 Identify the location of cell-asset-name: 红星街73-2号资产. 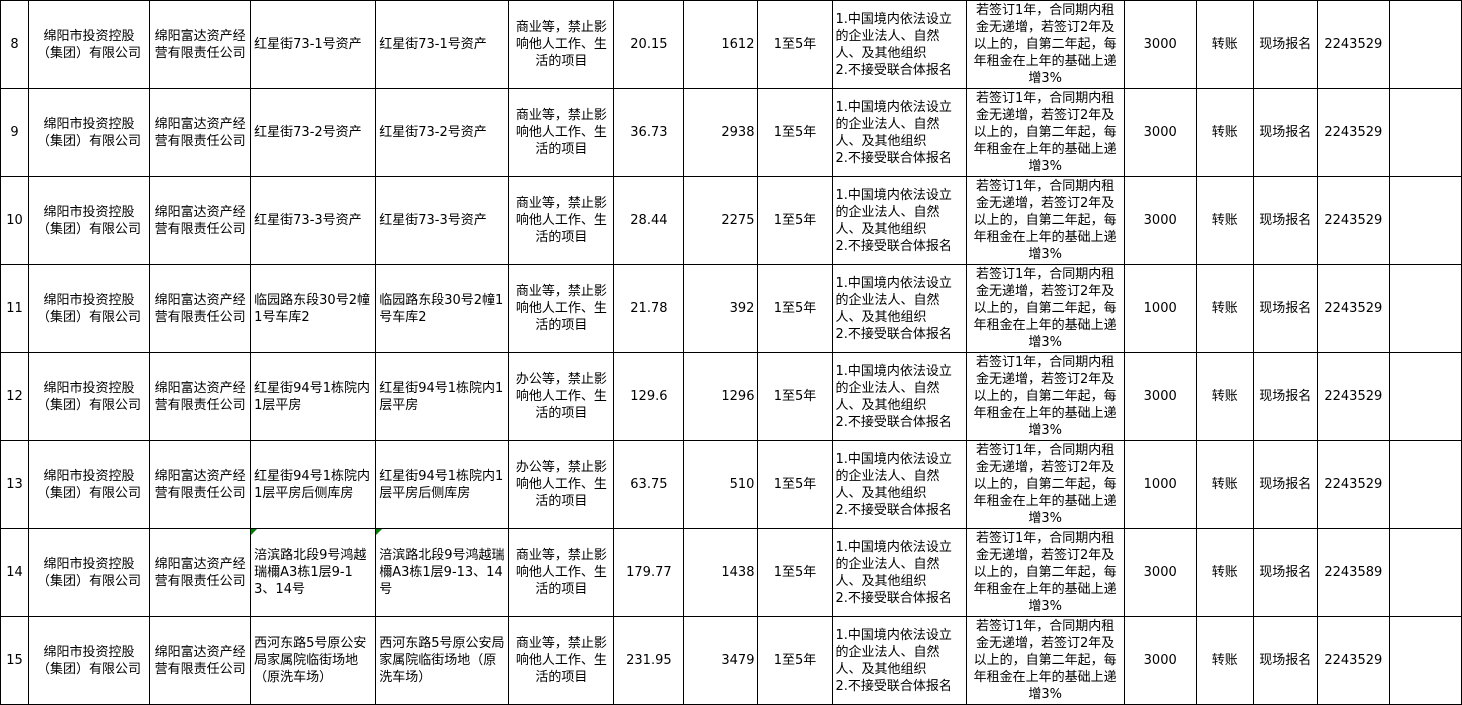
(313, 132).